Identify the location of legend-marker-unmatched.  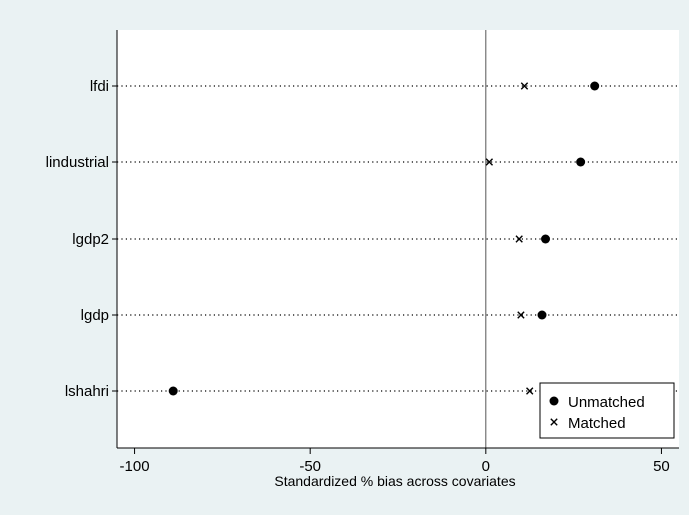
(554, 401).